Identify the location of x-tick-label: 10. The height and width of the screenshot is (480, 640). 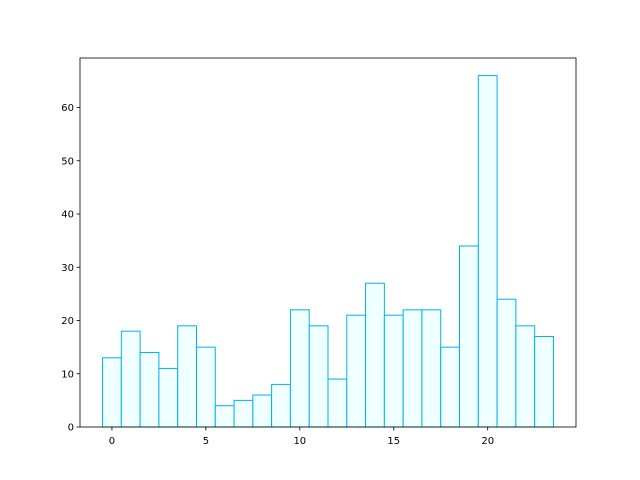
(299, 441).